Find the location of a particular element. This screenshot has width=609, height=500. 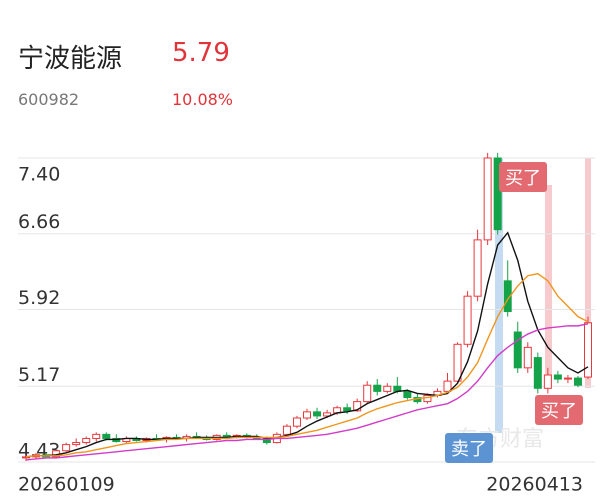

y-tick-label: 6.66 is located at coordinates (39, 222).